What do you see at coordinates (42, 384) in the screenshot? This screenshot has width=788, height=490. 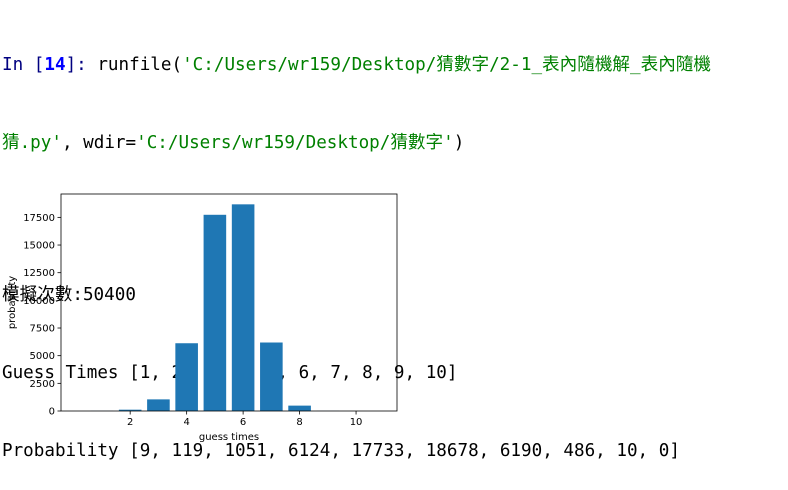 I see `y-tick-label-2500: 2500` at bounding box center [42, 384].